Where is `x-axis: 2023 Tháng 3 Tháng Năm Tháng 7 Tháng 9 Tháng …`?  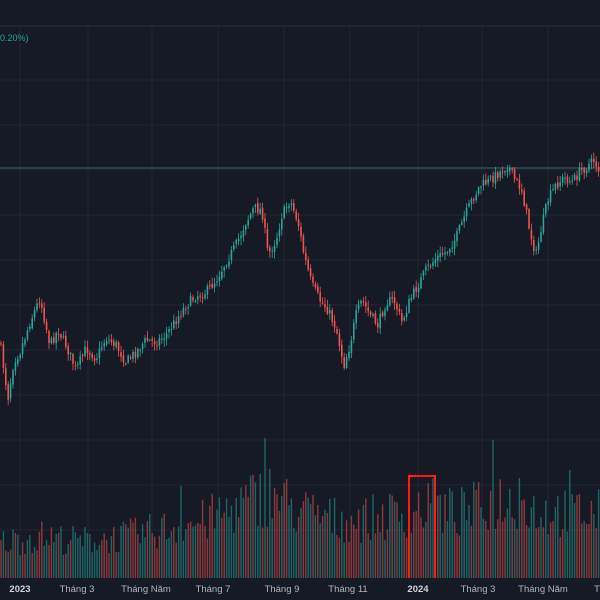 x-axis: 2023 Tháng 3 Tháng Năm Tháng 7 Tháng 9 Tháng … is located at coordinates (300, 589).